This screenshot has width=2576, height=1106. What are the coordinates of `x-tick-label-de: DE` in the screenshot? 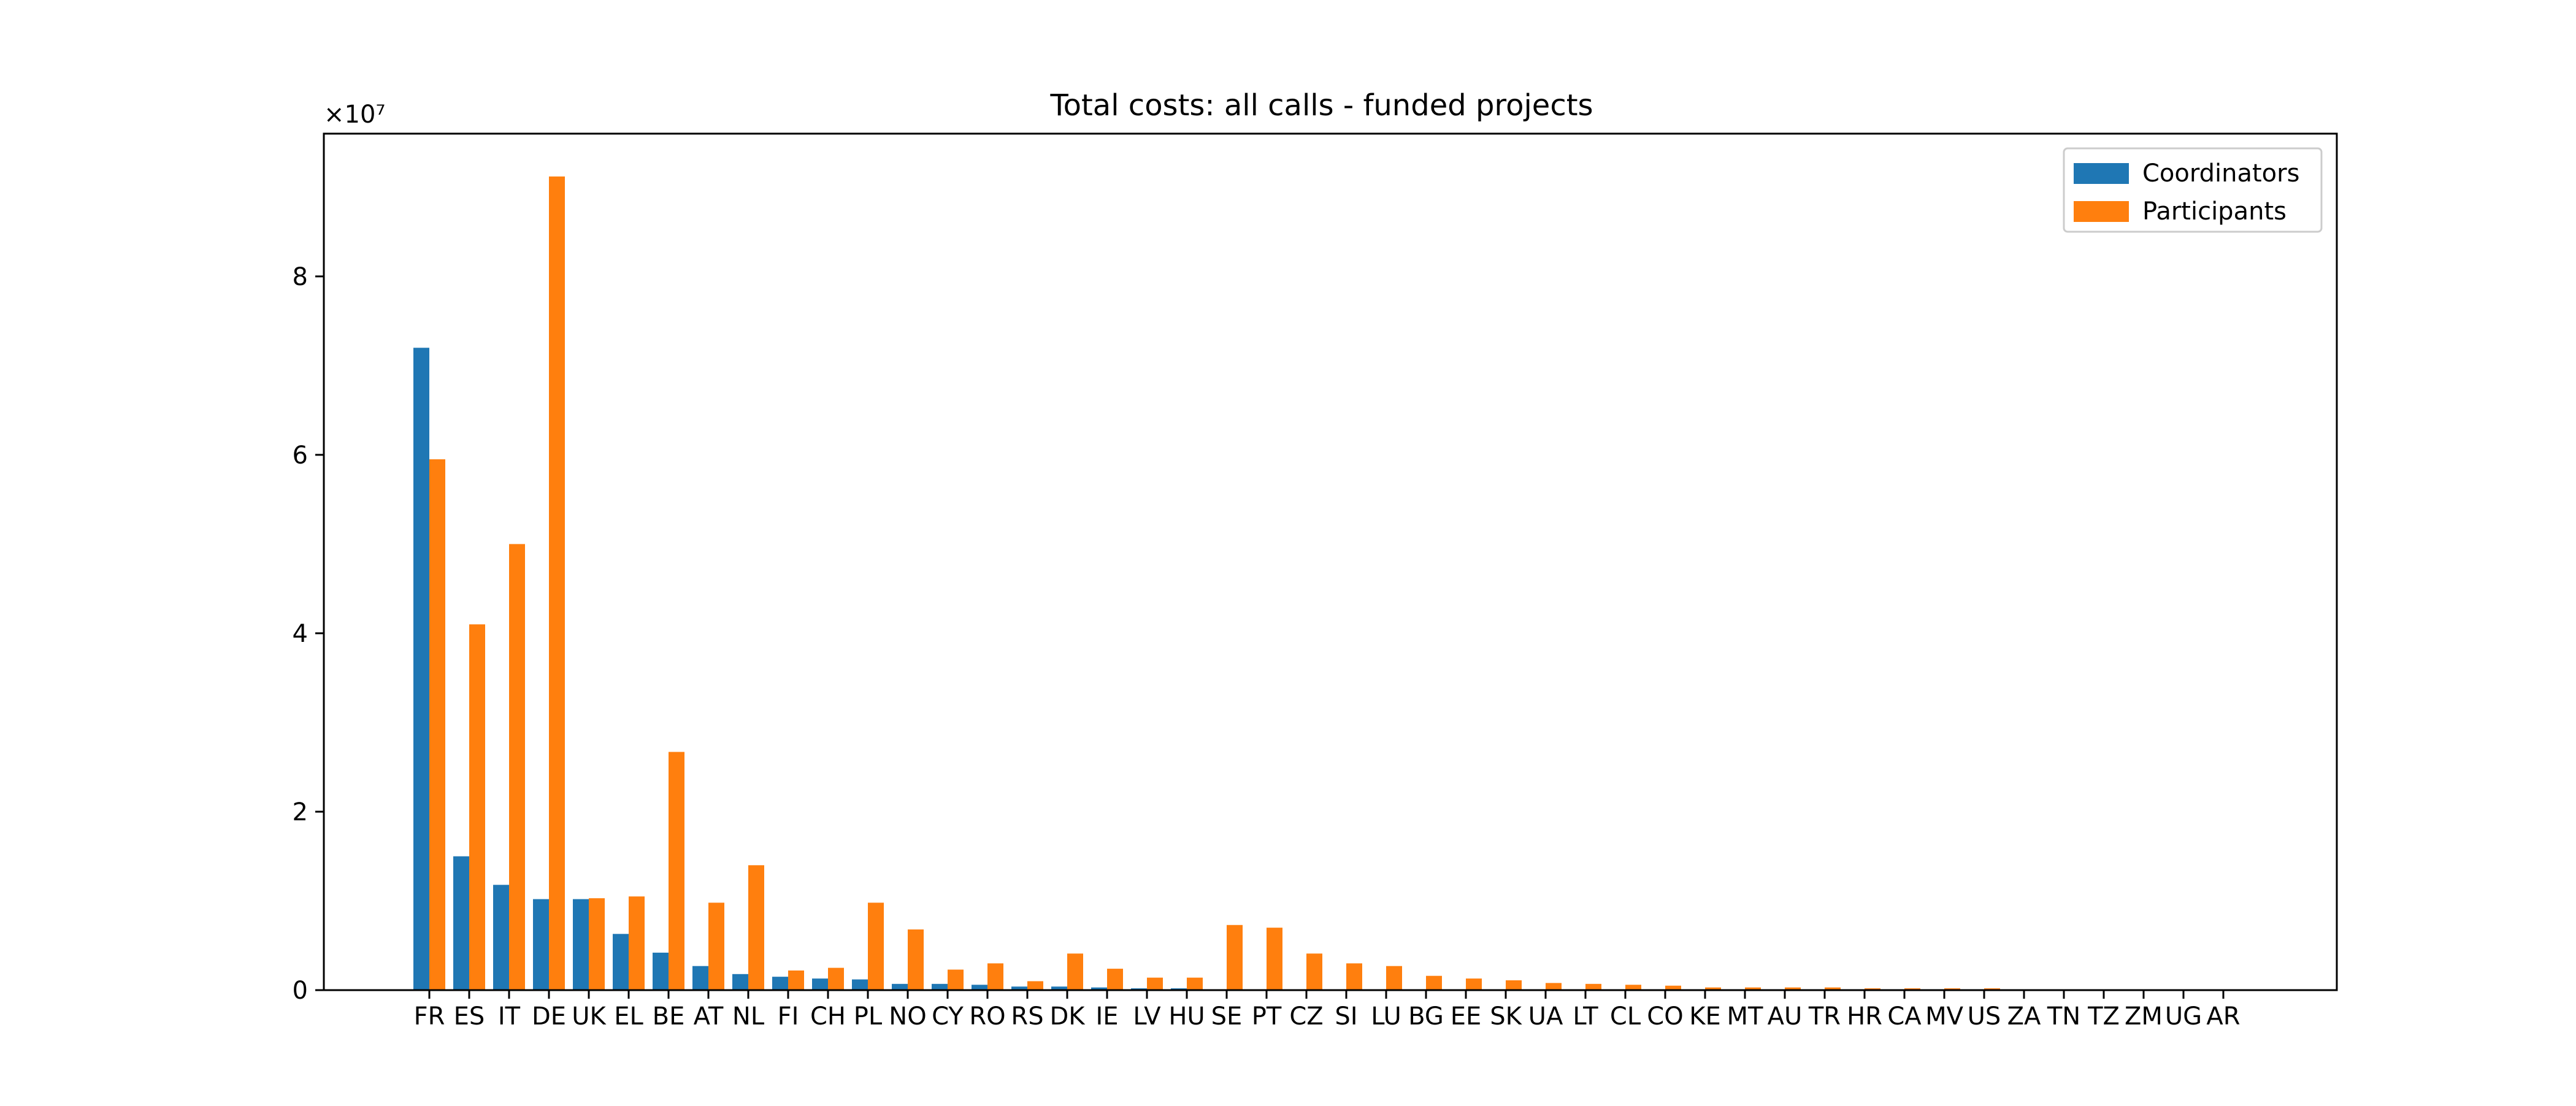 It's located at (549, 1016).